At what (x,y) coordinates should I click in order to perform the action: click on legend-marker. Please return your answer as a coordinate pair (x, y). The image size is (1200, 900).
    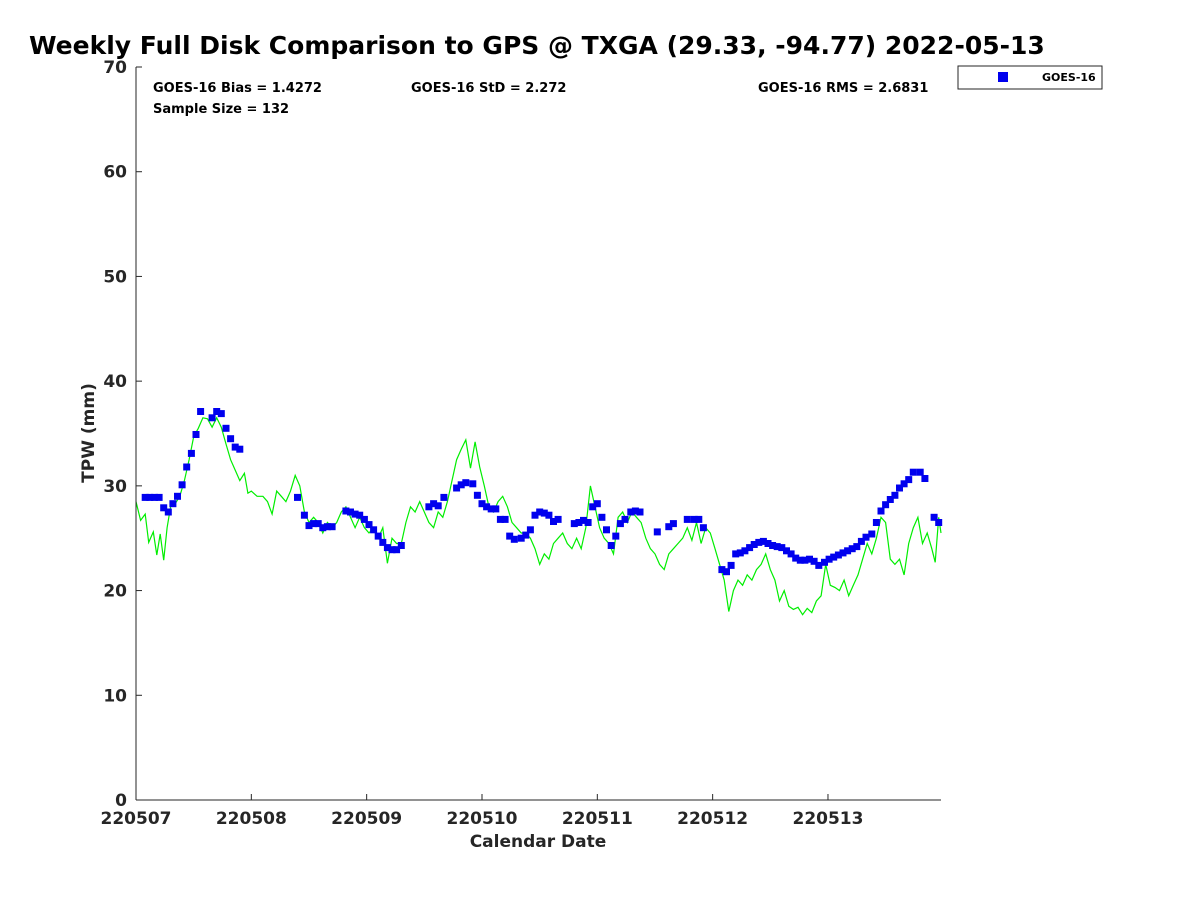
    Looking at the image, I should click on (1003, 77).